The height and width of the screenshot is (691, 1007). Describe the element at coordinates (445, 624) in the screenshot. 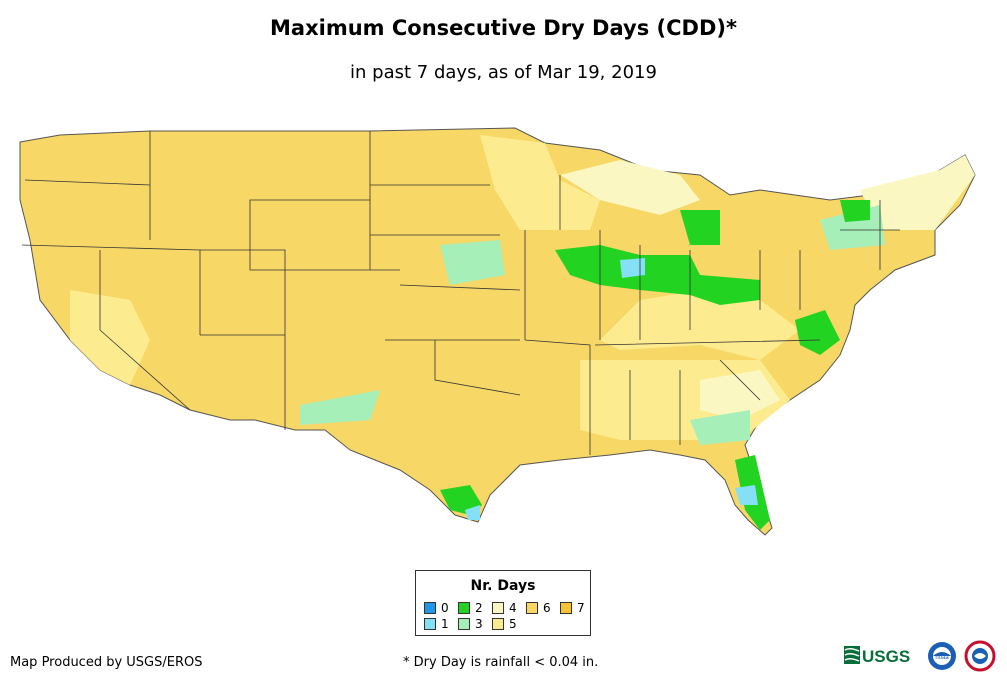

I see `legend-label: 1` at that location.